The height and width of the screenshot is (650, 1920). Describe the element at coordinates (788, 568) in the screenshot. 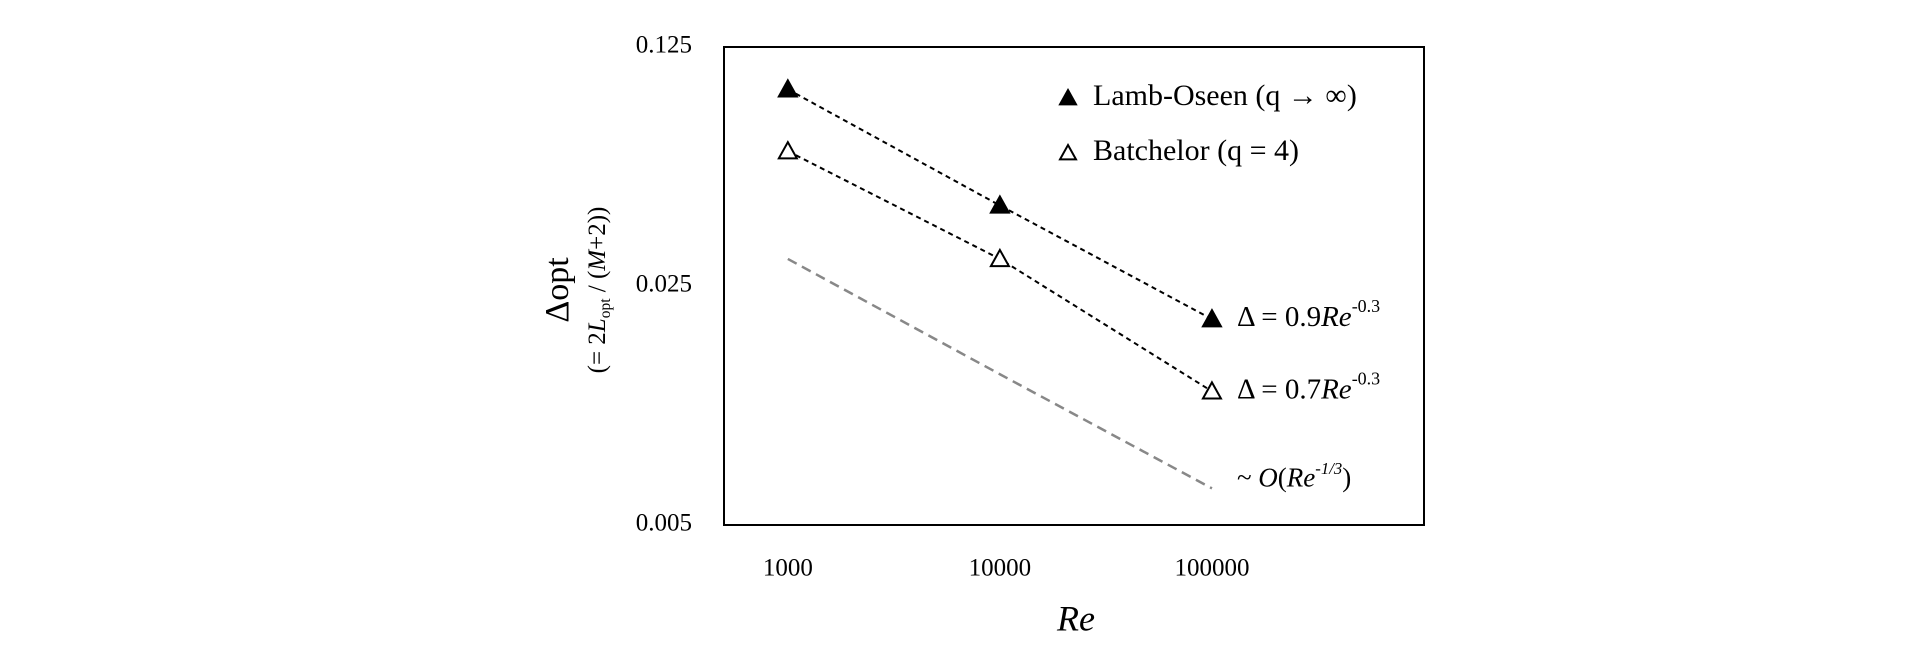

I see `x-tick-label: 1000` at that location.